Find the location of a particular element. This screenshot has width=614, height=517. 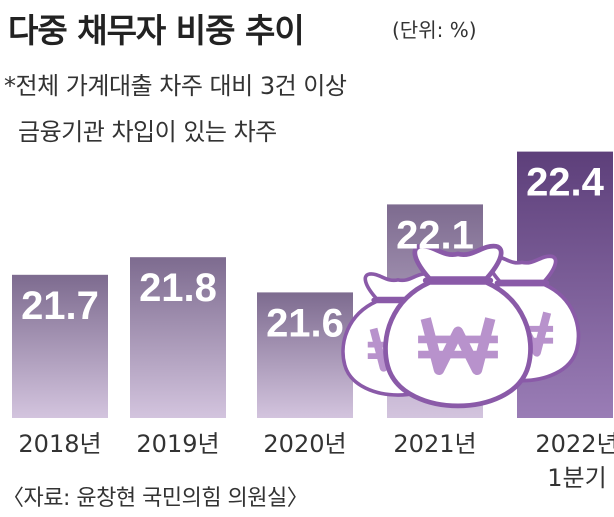

value-label-4: 22.4 is located at coordinates (565, 183).